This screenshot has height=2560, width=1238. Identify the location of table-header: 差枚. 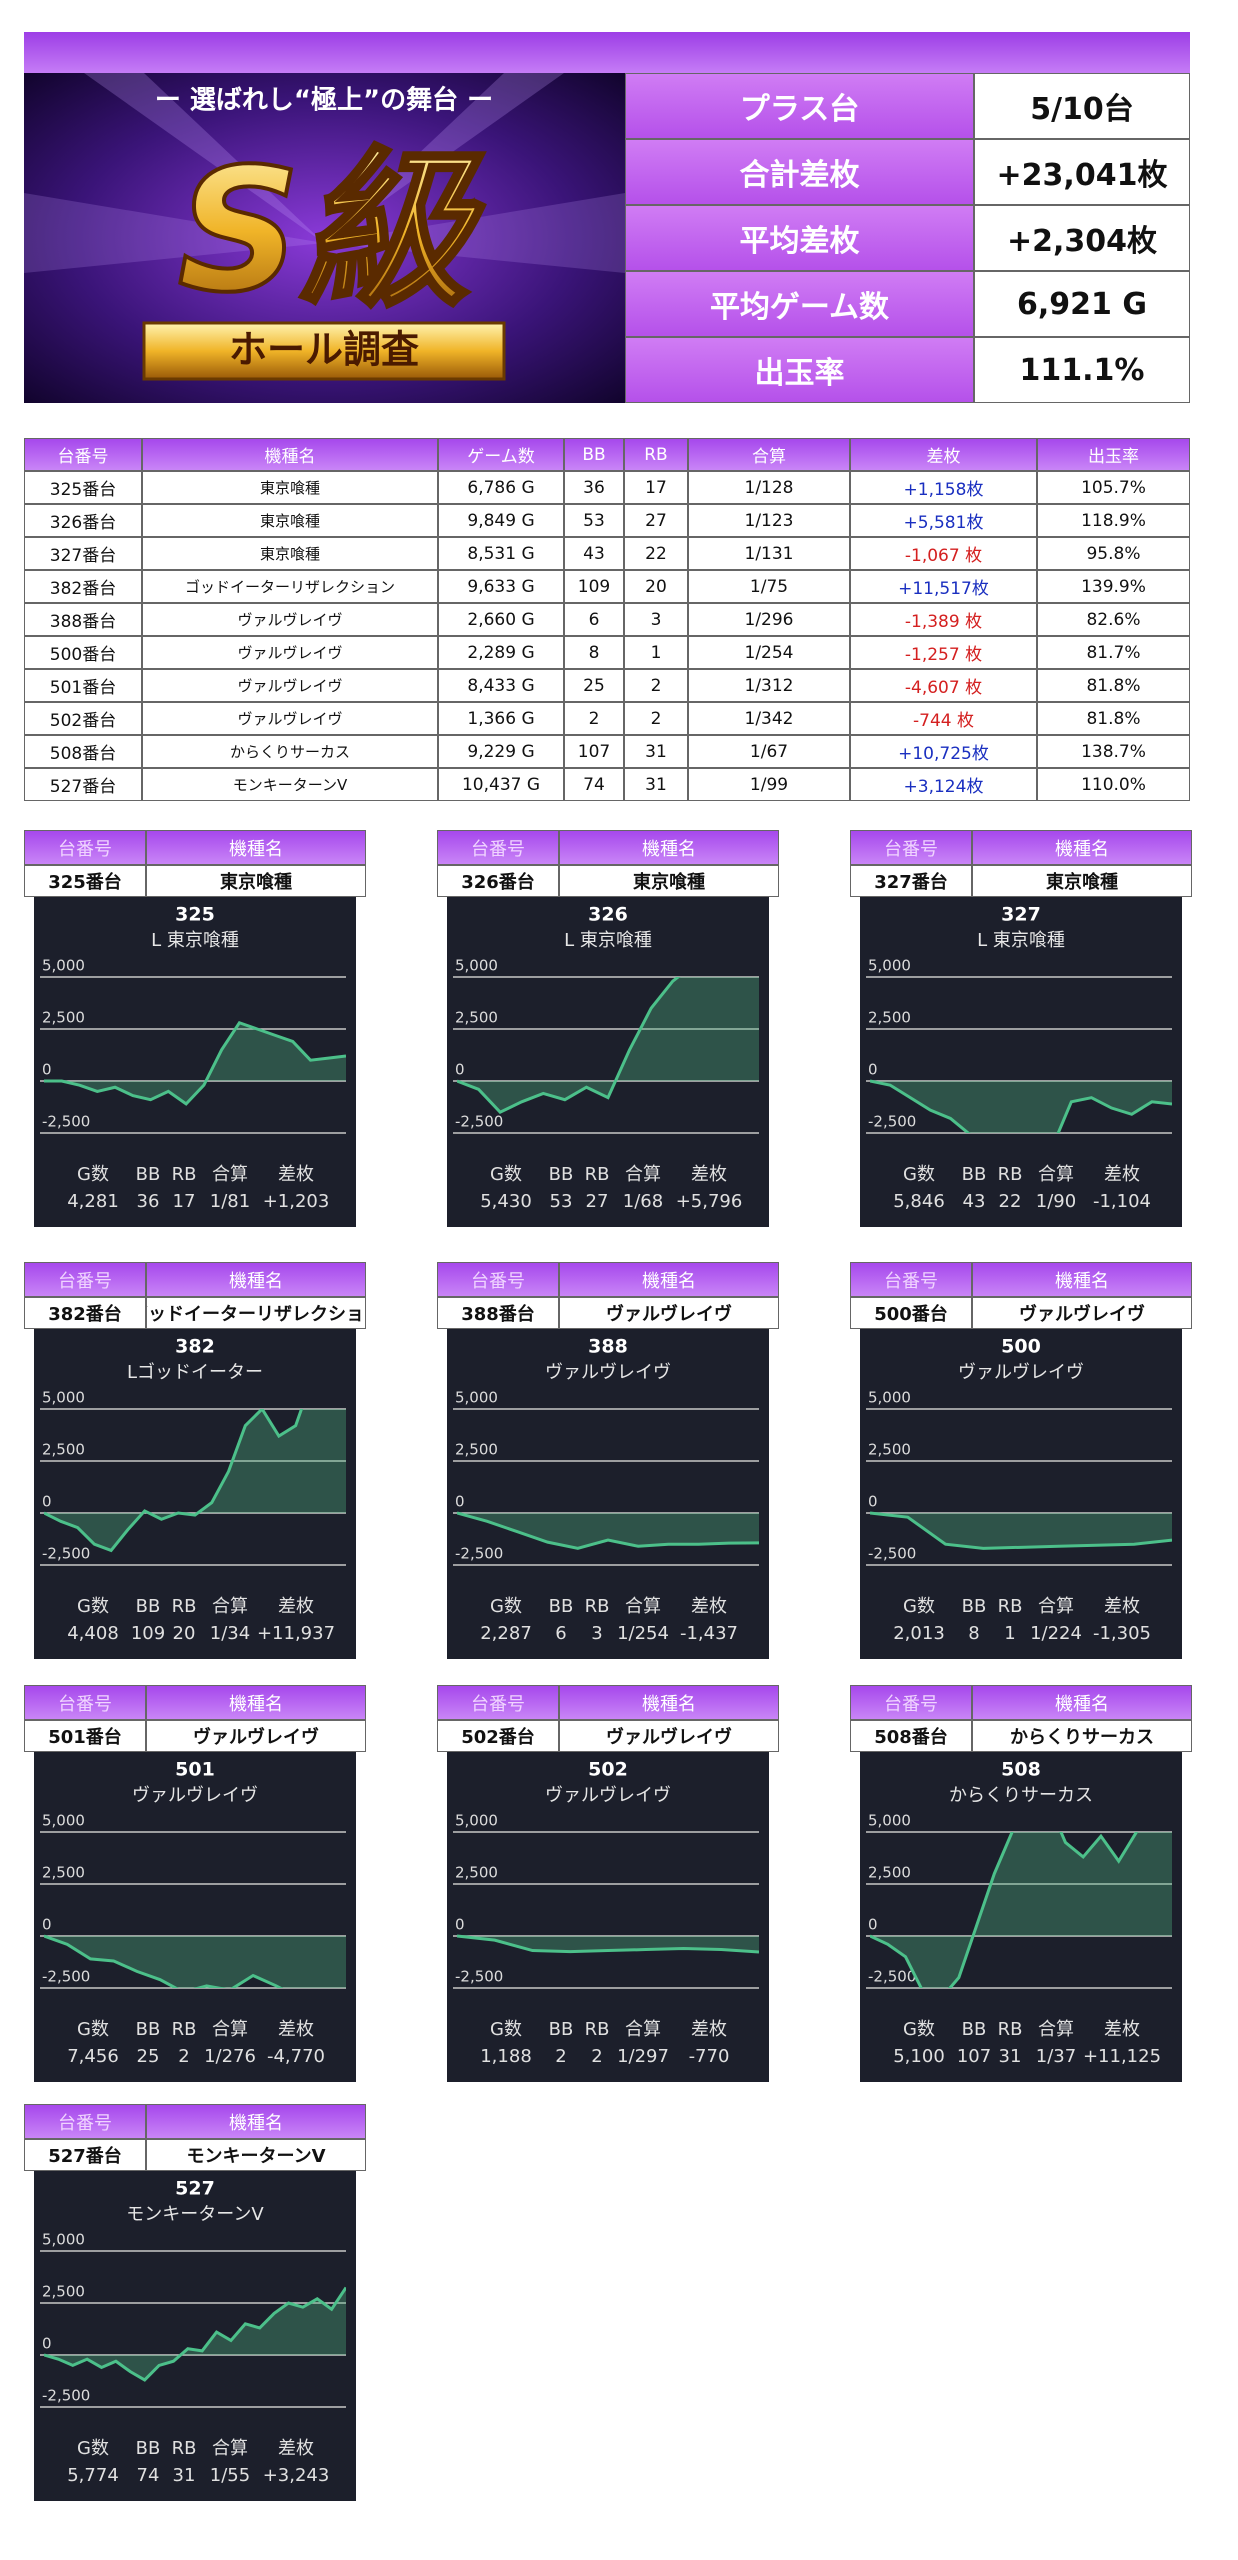
(943, 454).